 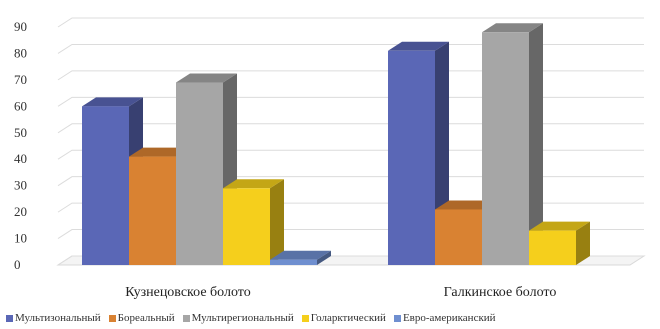 What do you see at coordinates (20, 79) in the screenshot?
I see `y-tick-label-70: 70` at bounding box center [20, 79].